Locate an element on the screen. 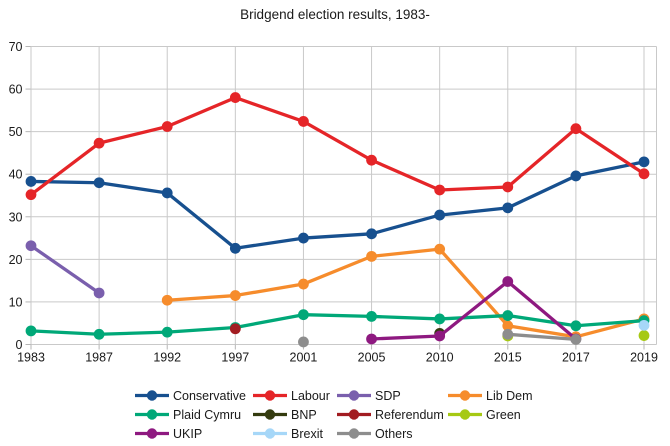  legend-item-lib-dem: Lib Dem is located at coordinates (513, 396).